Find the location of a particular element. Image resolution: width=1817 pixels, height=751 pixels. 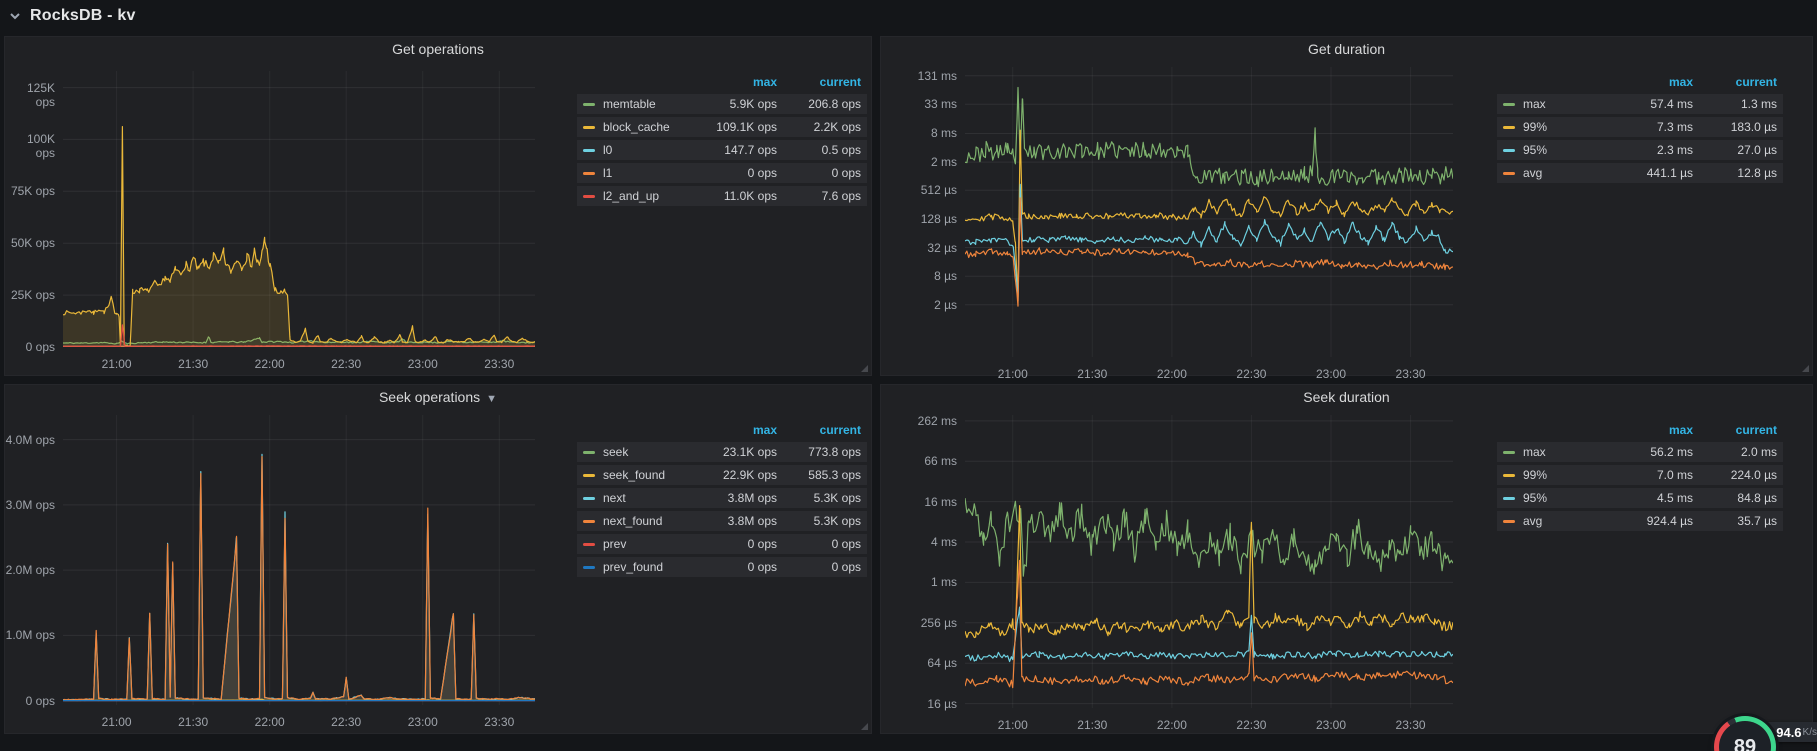

x-tick-label: 21:00 is located at coordinates (1012, 725).